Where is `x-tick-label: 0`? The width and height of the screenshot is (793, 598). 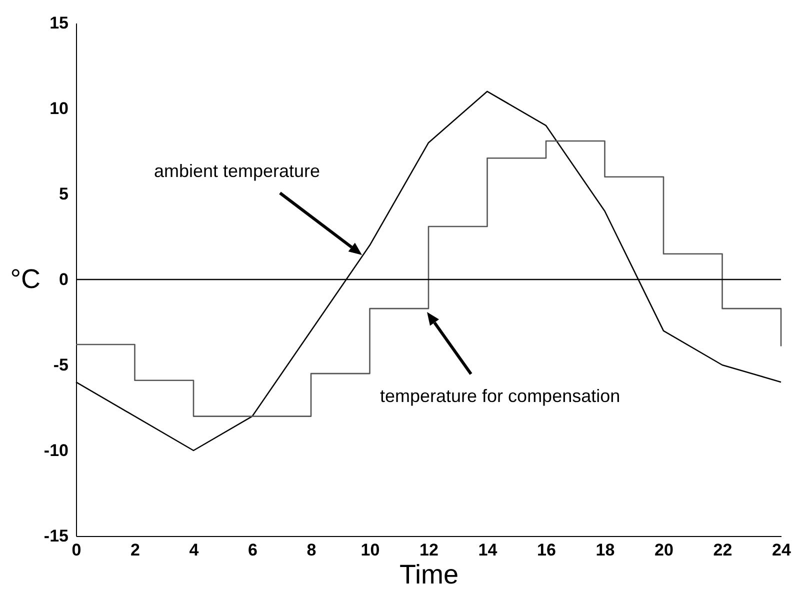 x-tick-label: 0 is located at coordinates (77, 550).